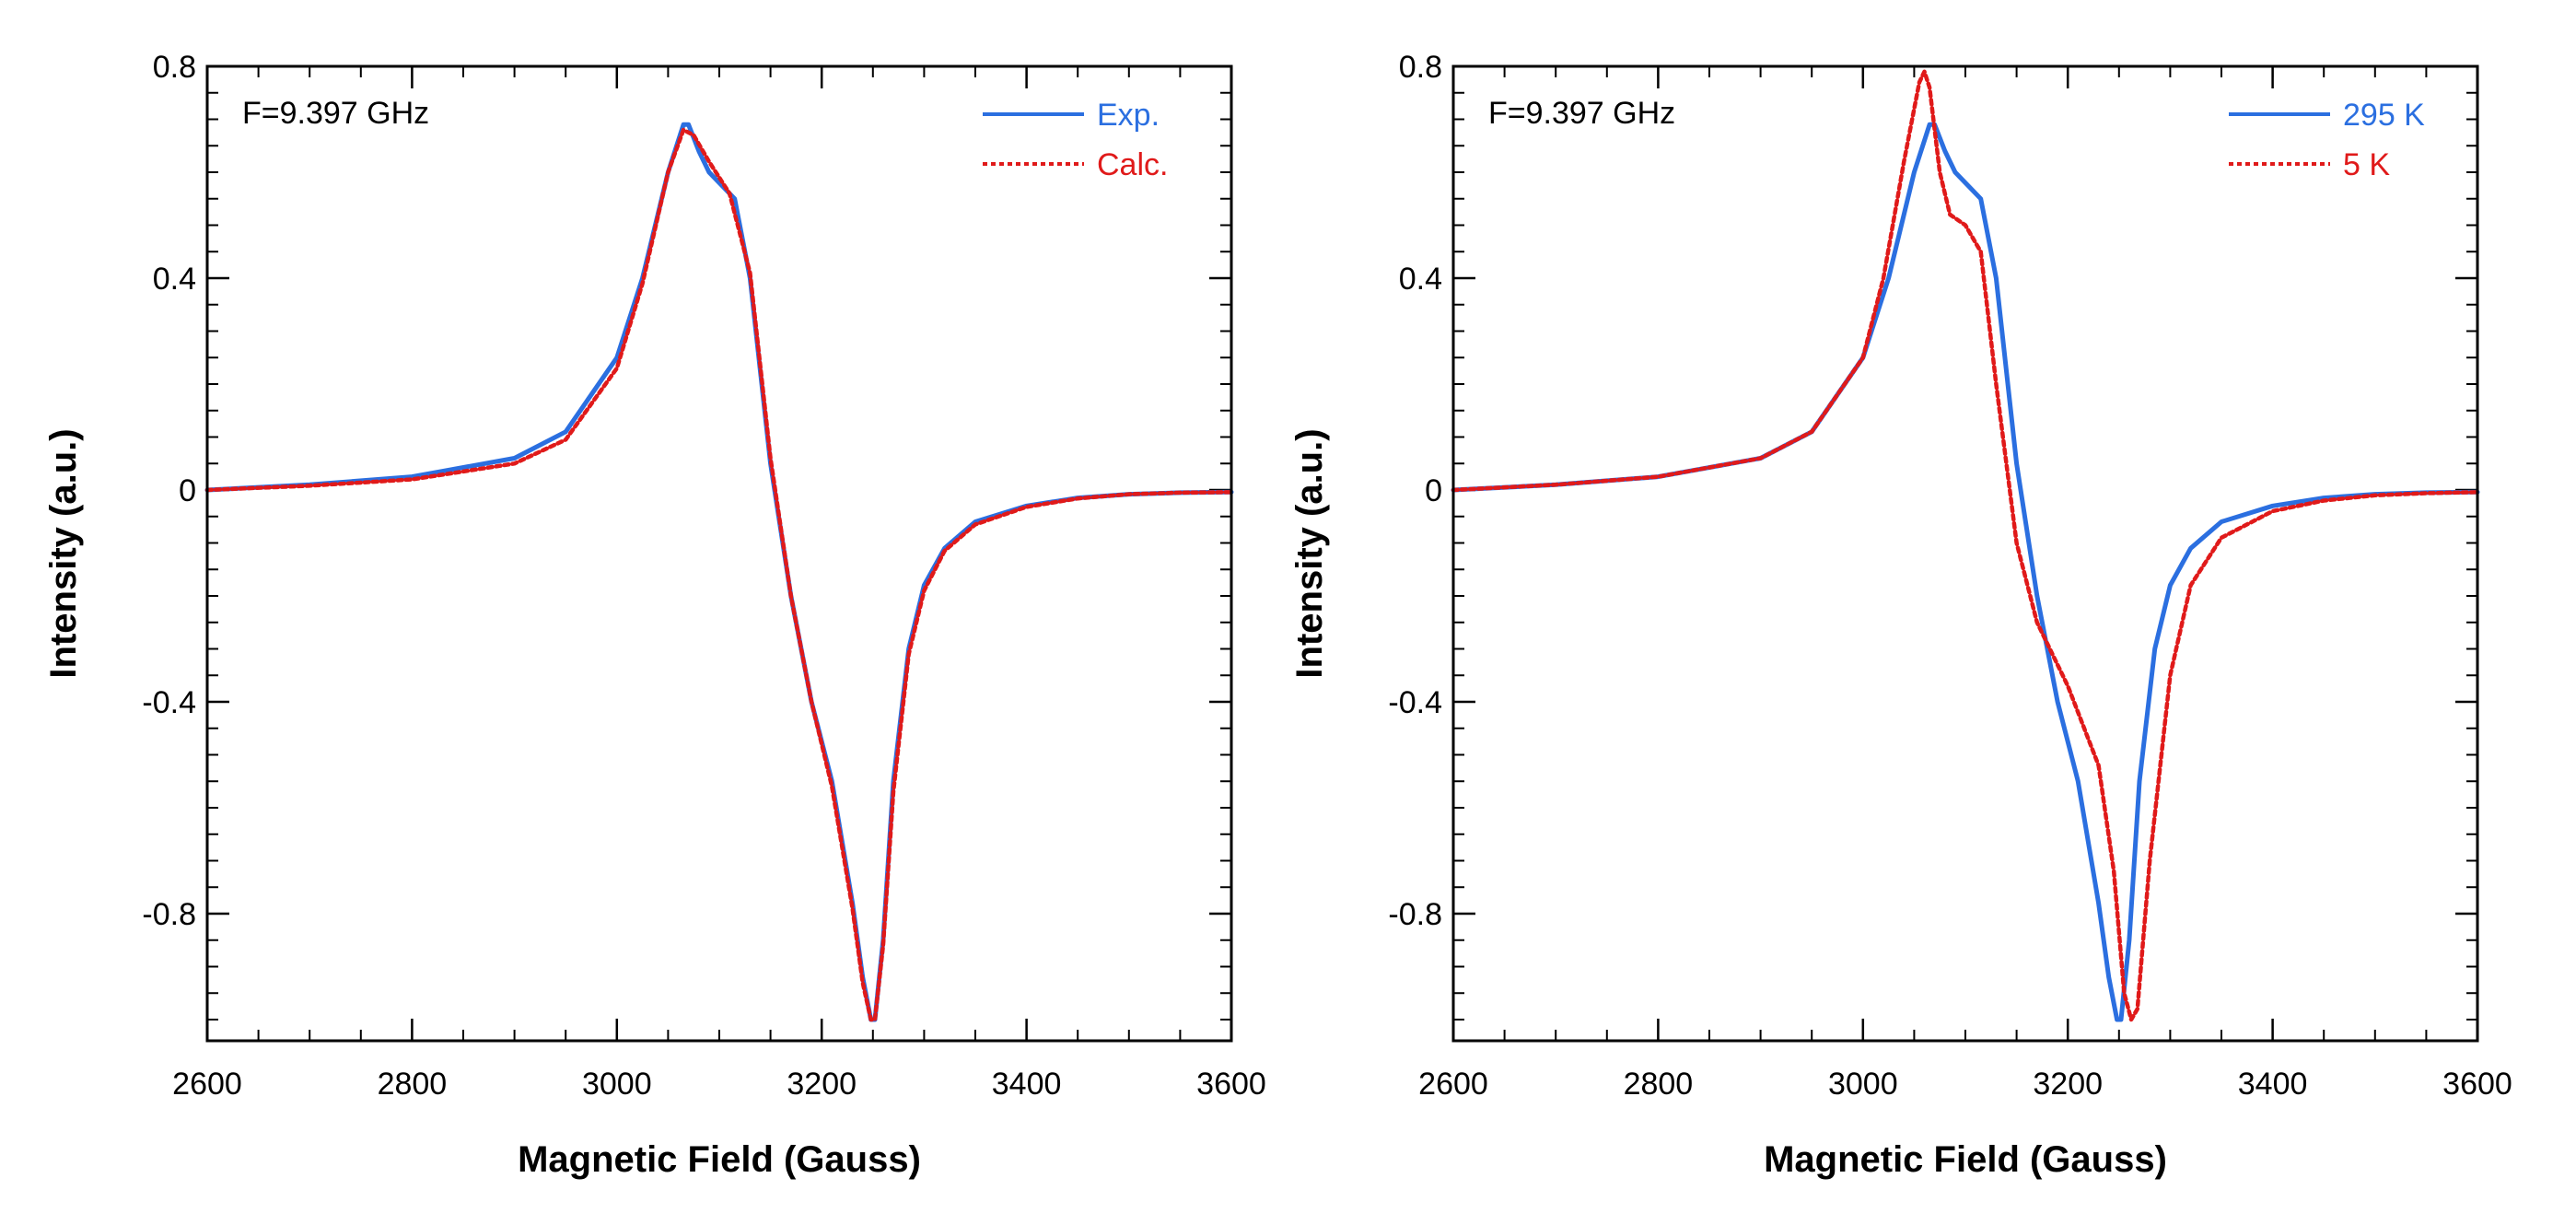 The image size is (2576, 1213). I want to click on legend-label: Calc., so click(1132, 164).